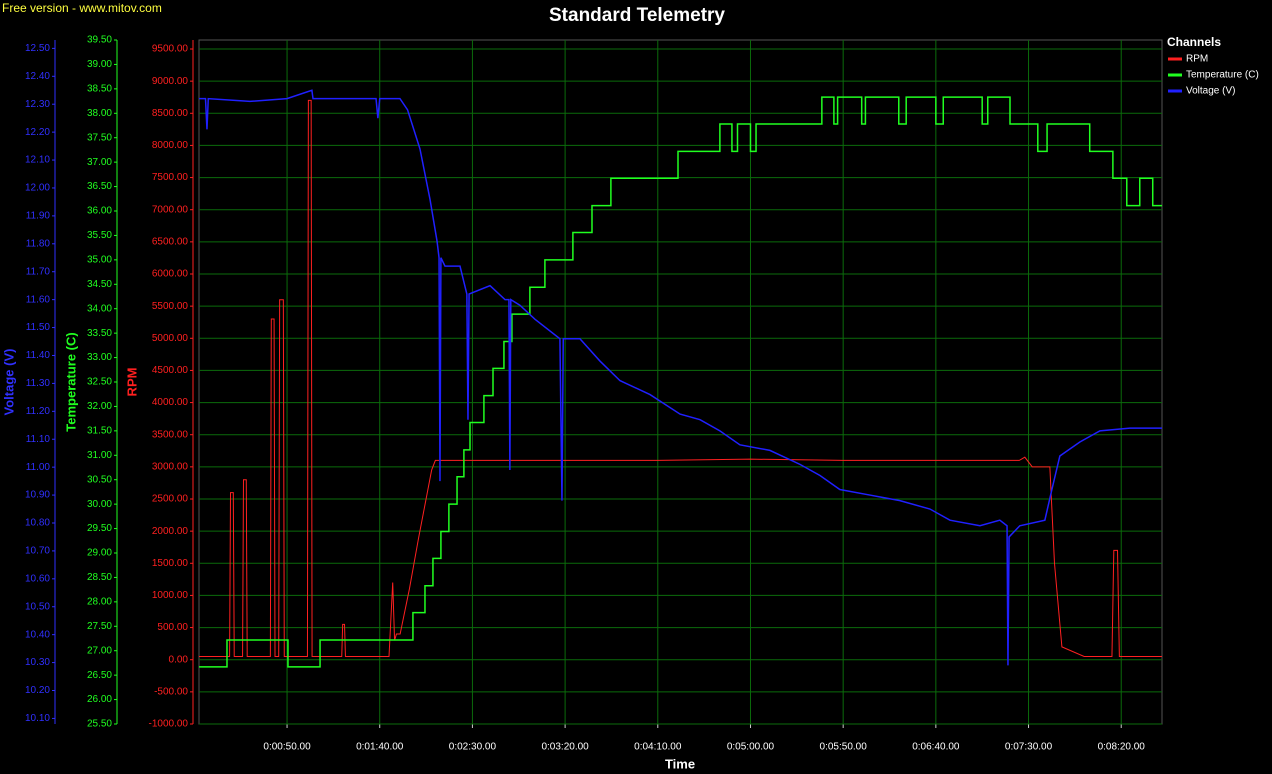 The width and height of the screenshot is (1272, 774). Describe the element at coordinates (37, 578) in the screenshot. I see `y3-tick-label: 10.60` at that location.